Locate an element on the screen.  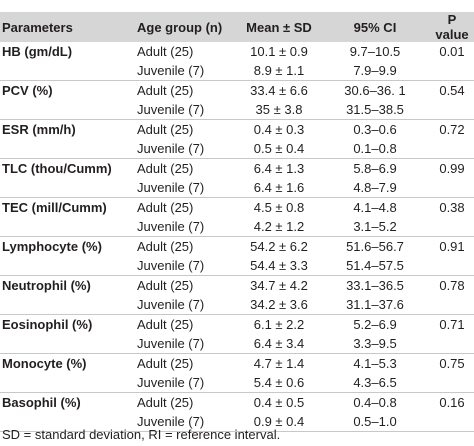
header-cell: 95% CI is located at coordinates (375, 27).